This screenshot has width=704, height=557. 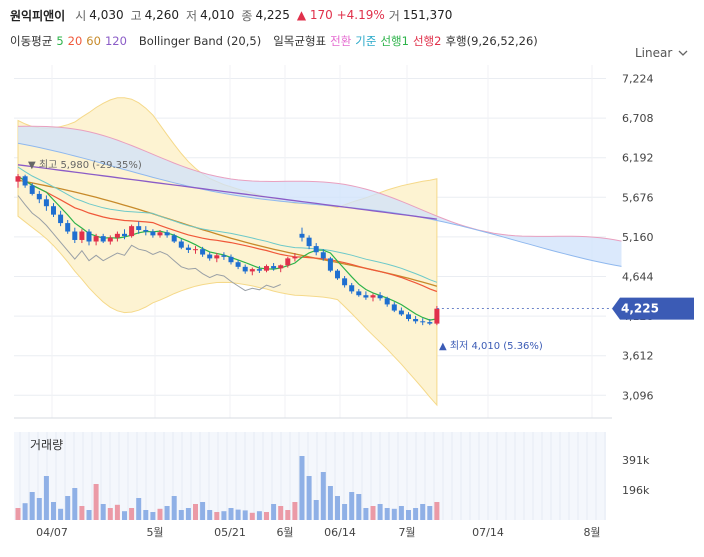 I want to click on stock-name: 원익피앤이, so click(x=38, y=15).